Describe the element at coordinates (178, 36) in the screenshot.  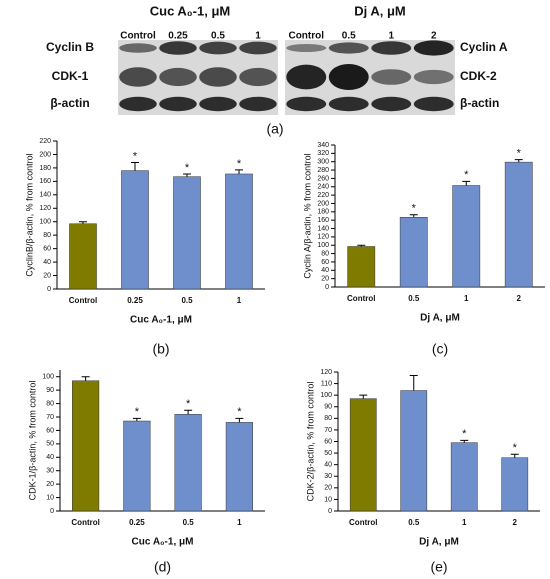
I see `lane-label: 0.25` at that location.